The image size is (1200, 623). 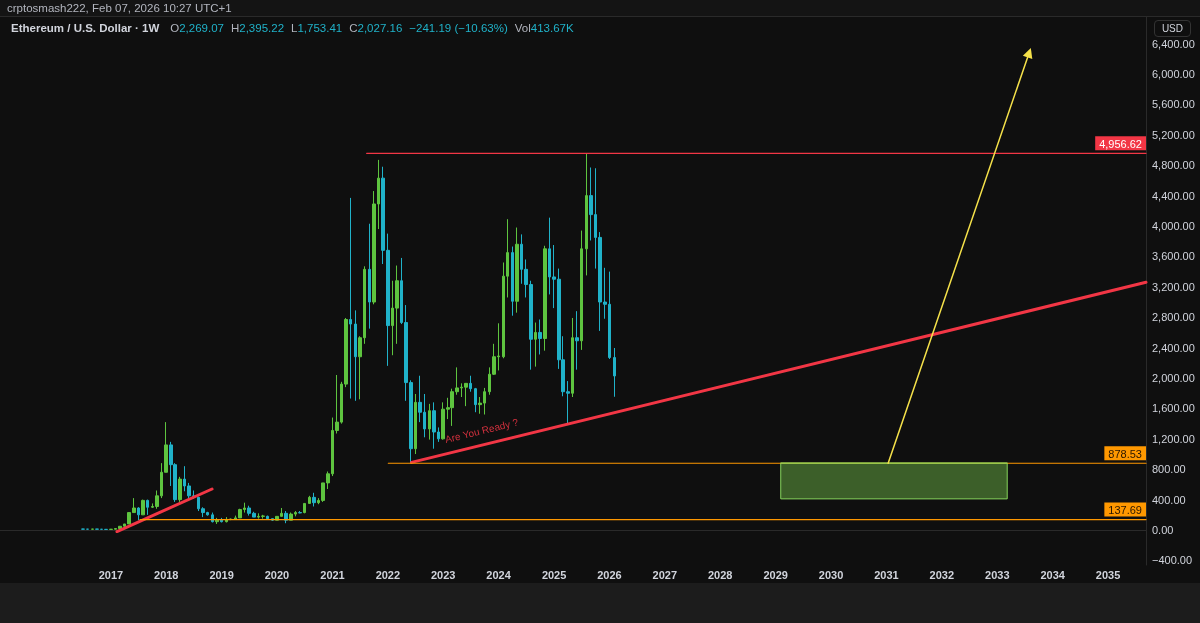 What do you see at coordinates (119, 8) in the screenshot?
I see `chart-subtitle: crptosmash222, Feb 07, 2026 10:27 UTC+1` at bounding box center [119, 8].